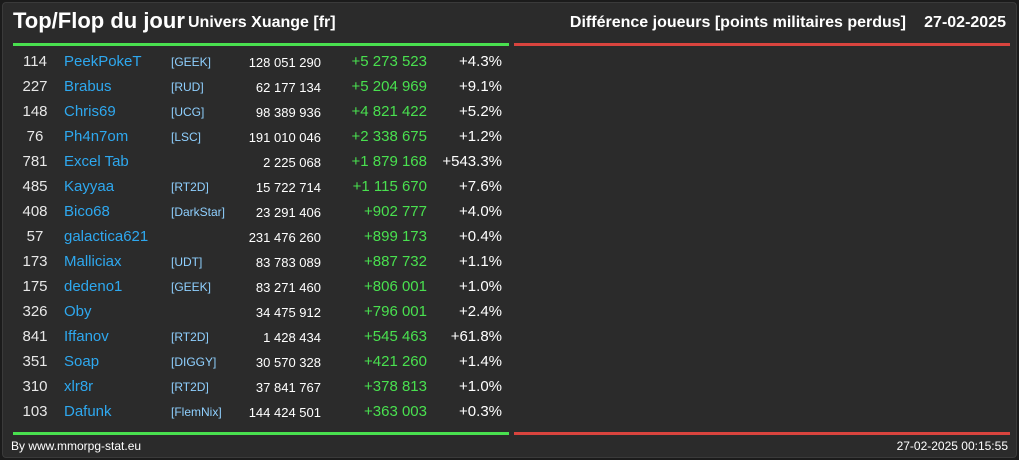  What do you see at coordinates (288, 312) in the screenshot?
I see `total-points: 34 475 912` at bounding box center [288, 312].